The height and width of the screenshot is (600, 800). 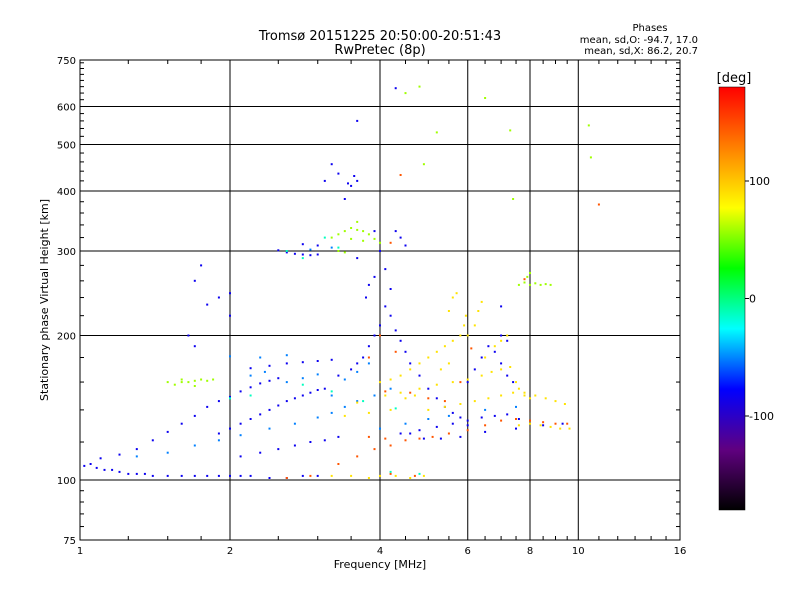 I want to click on x-tick-label: 1, so click(x=80, y=551).